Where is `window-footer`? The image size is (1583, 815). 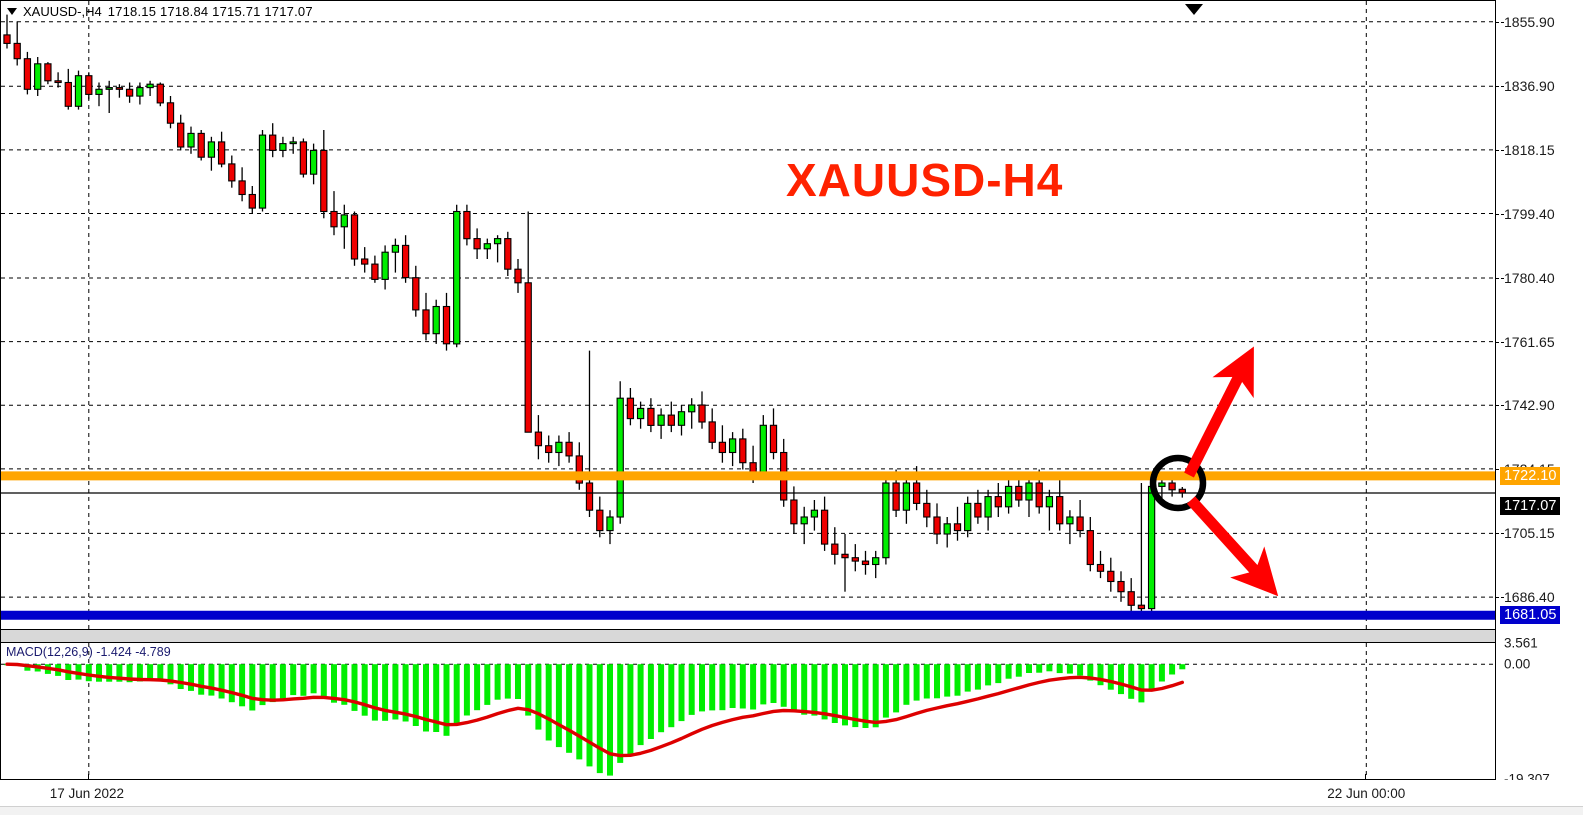 window-footer is located at coordinates (791, 810).